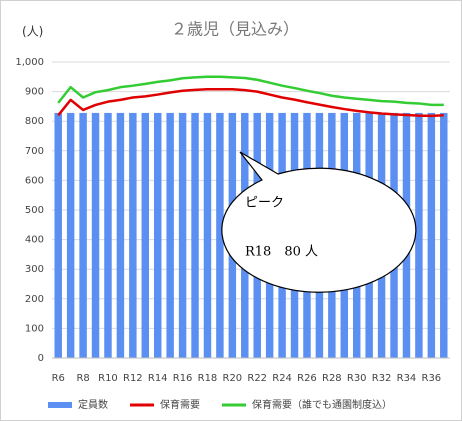  I want to click on x-tick-label: R8, so click(82, 378).